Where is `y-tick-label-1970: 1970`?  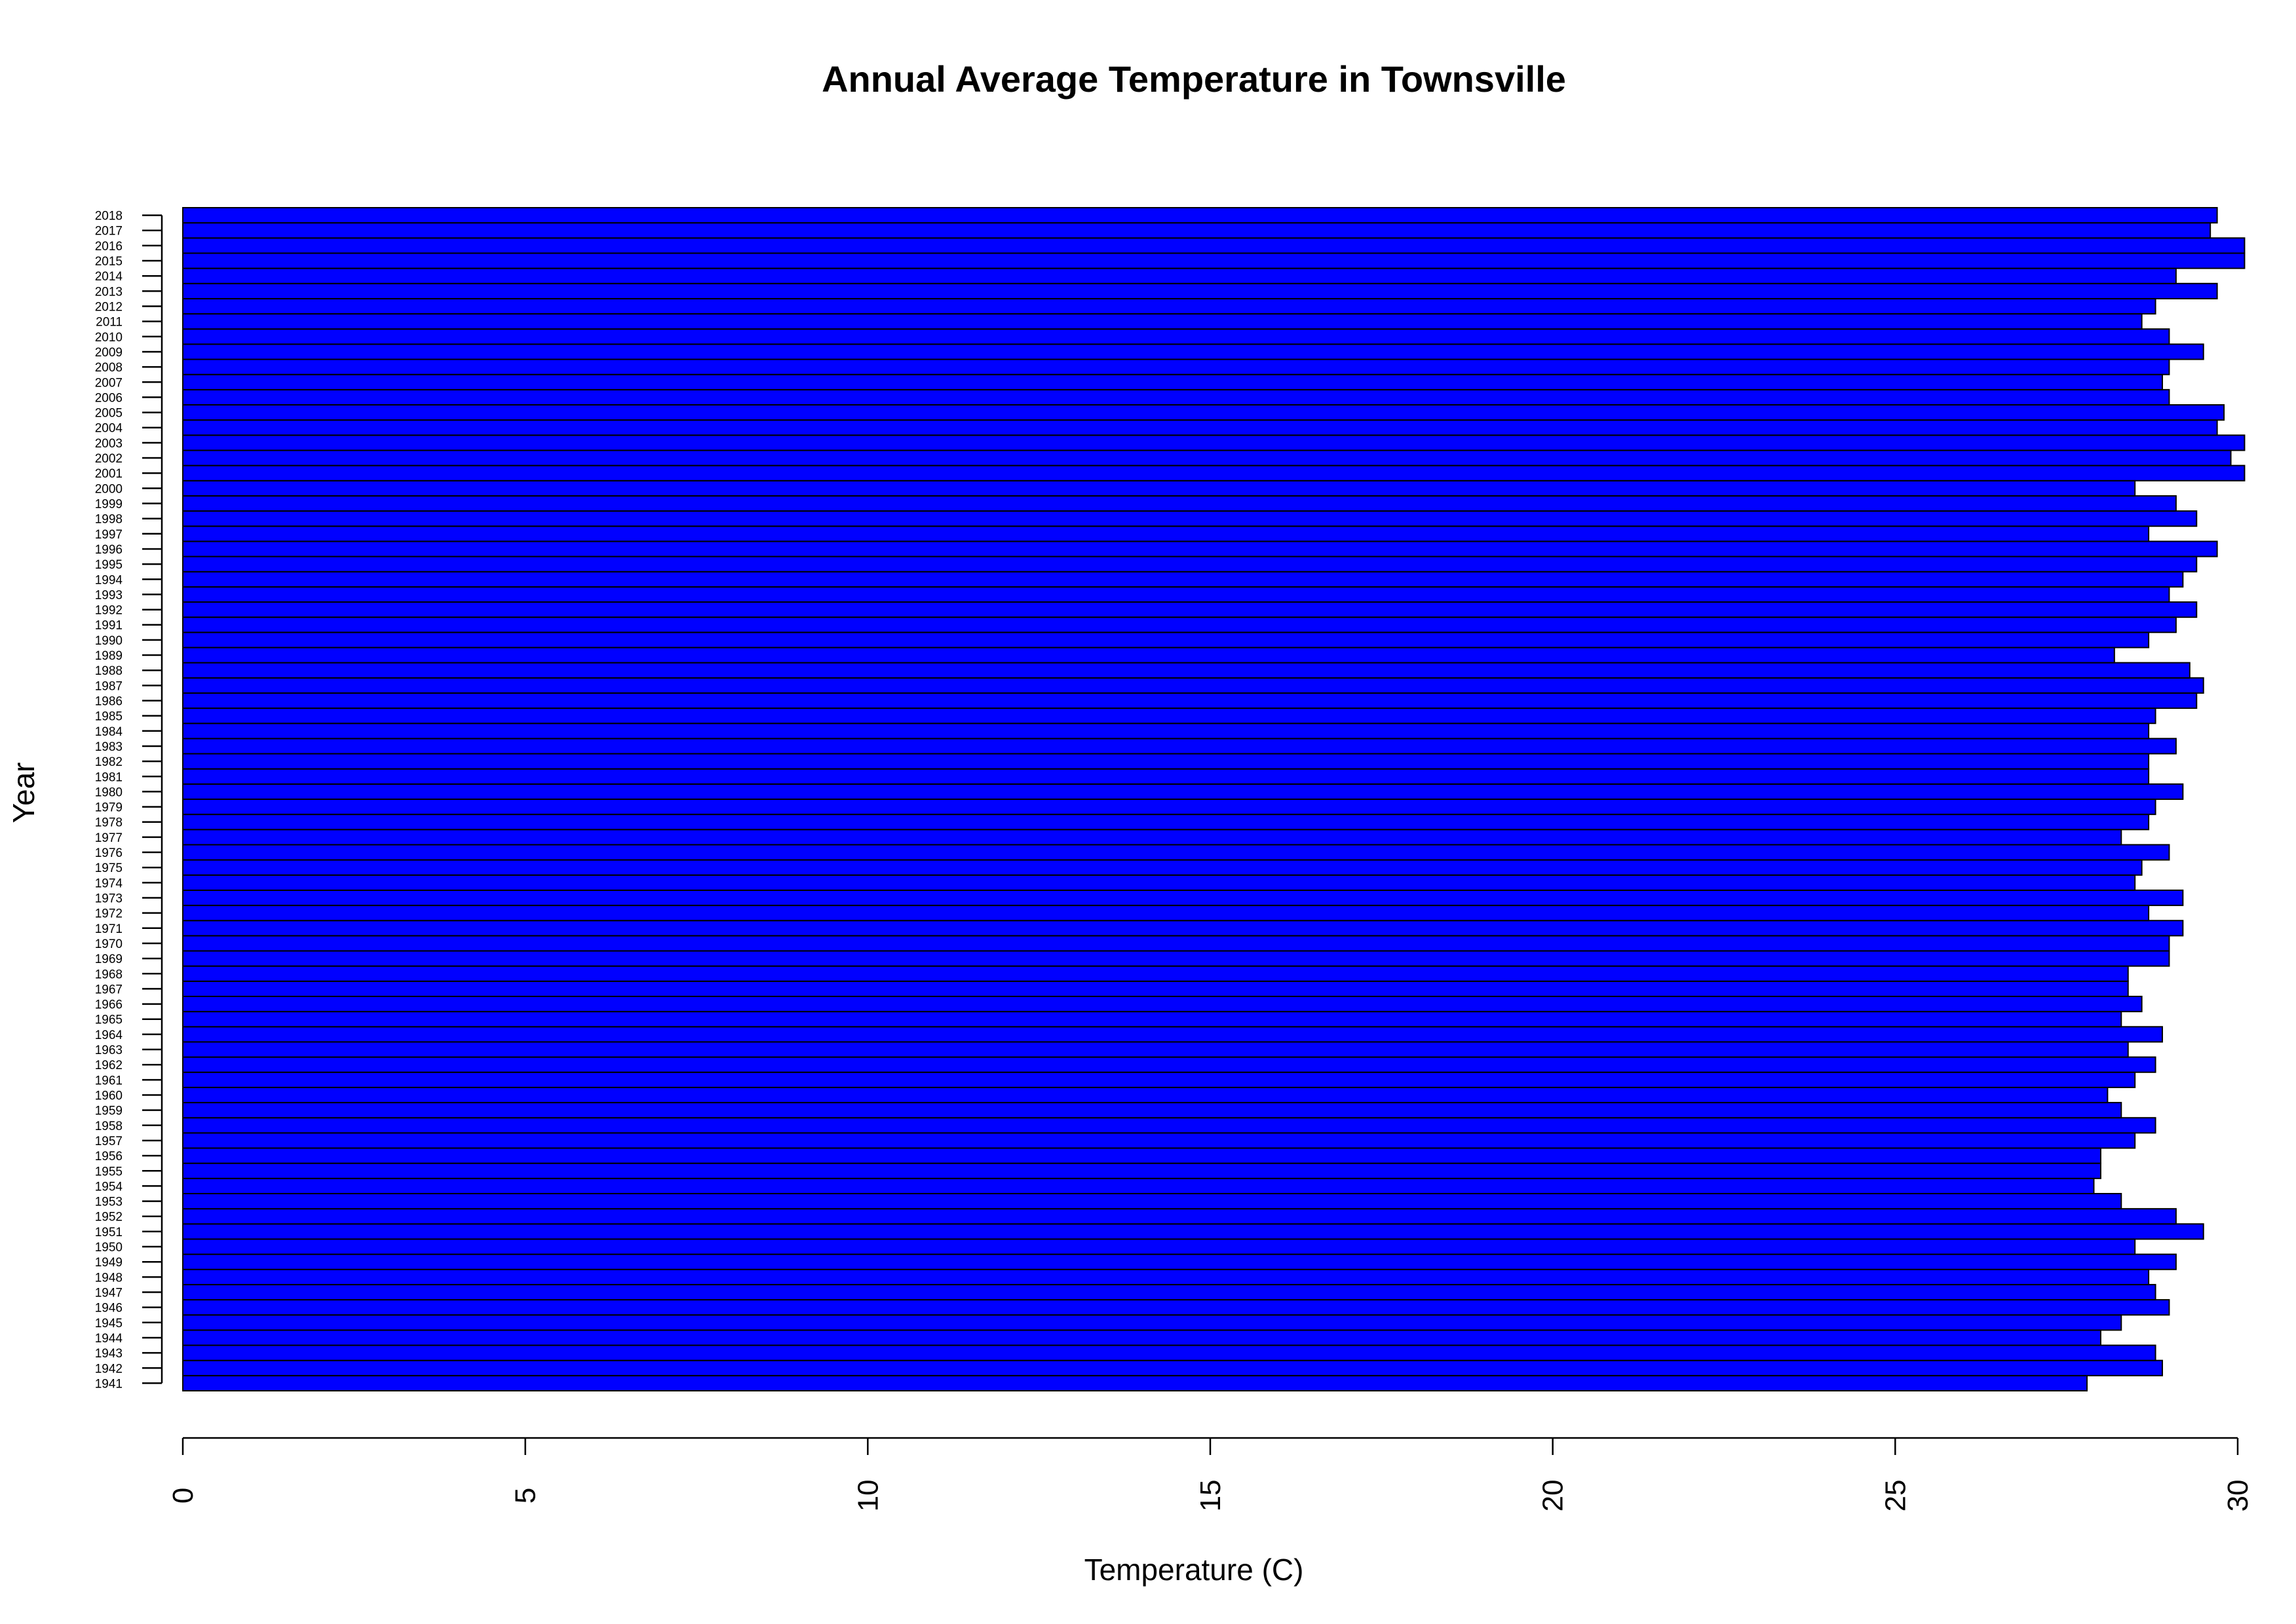 y-tick-label-1970: 1970 is located at coordinates (109, 944).